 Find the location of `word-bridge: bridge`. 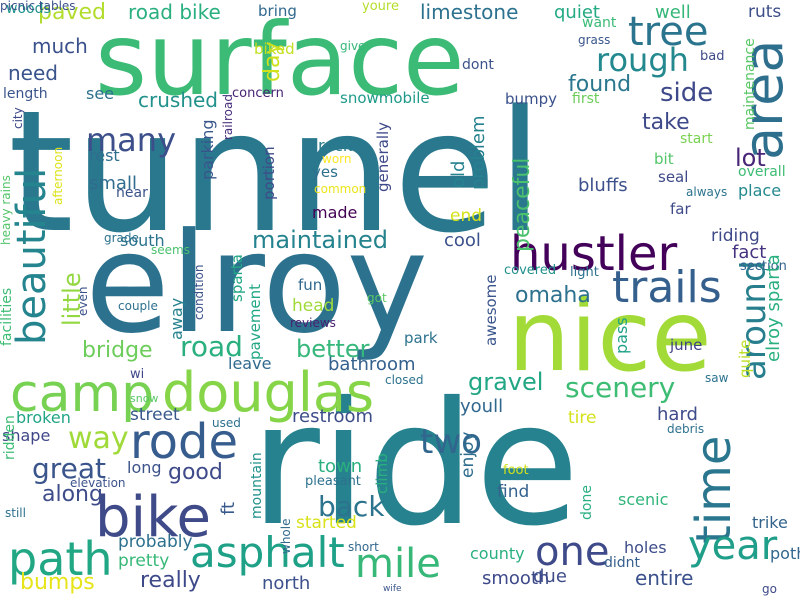

word-bridge: bridge is located at coordinates (117, 350).